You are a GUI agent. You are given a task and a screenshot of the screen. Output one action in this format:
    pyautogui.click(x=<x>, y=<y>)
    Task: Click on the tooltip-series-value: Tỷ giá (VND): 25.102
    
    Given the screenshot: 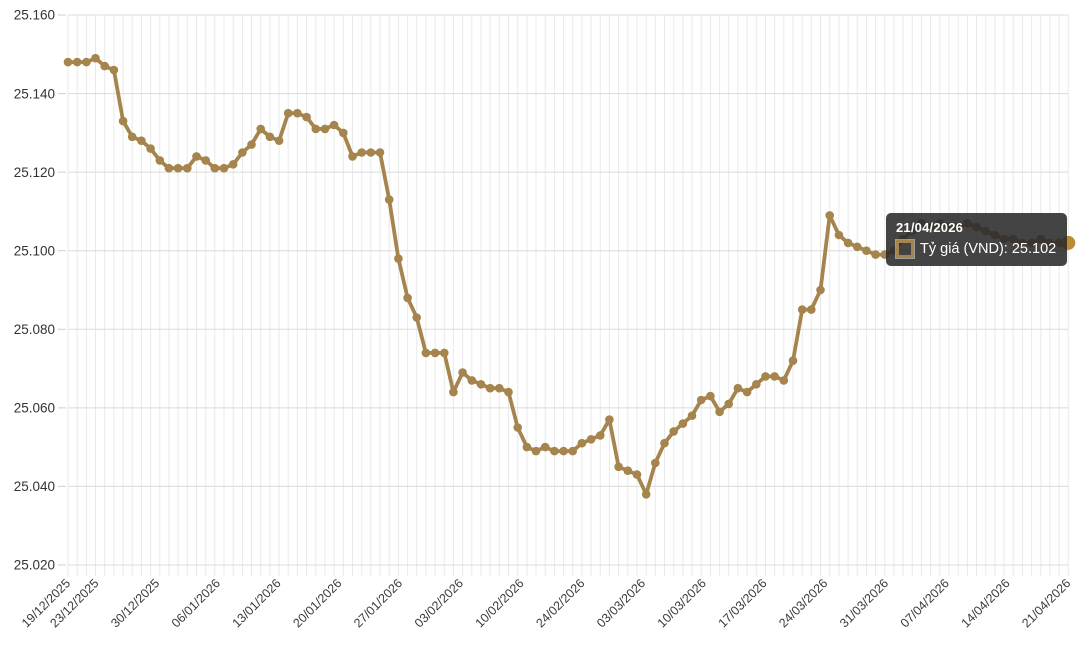 What is the action you would take?
    pyautogui.click(x=988, y=249)
    